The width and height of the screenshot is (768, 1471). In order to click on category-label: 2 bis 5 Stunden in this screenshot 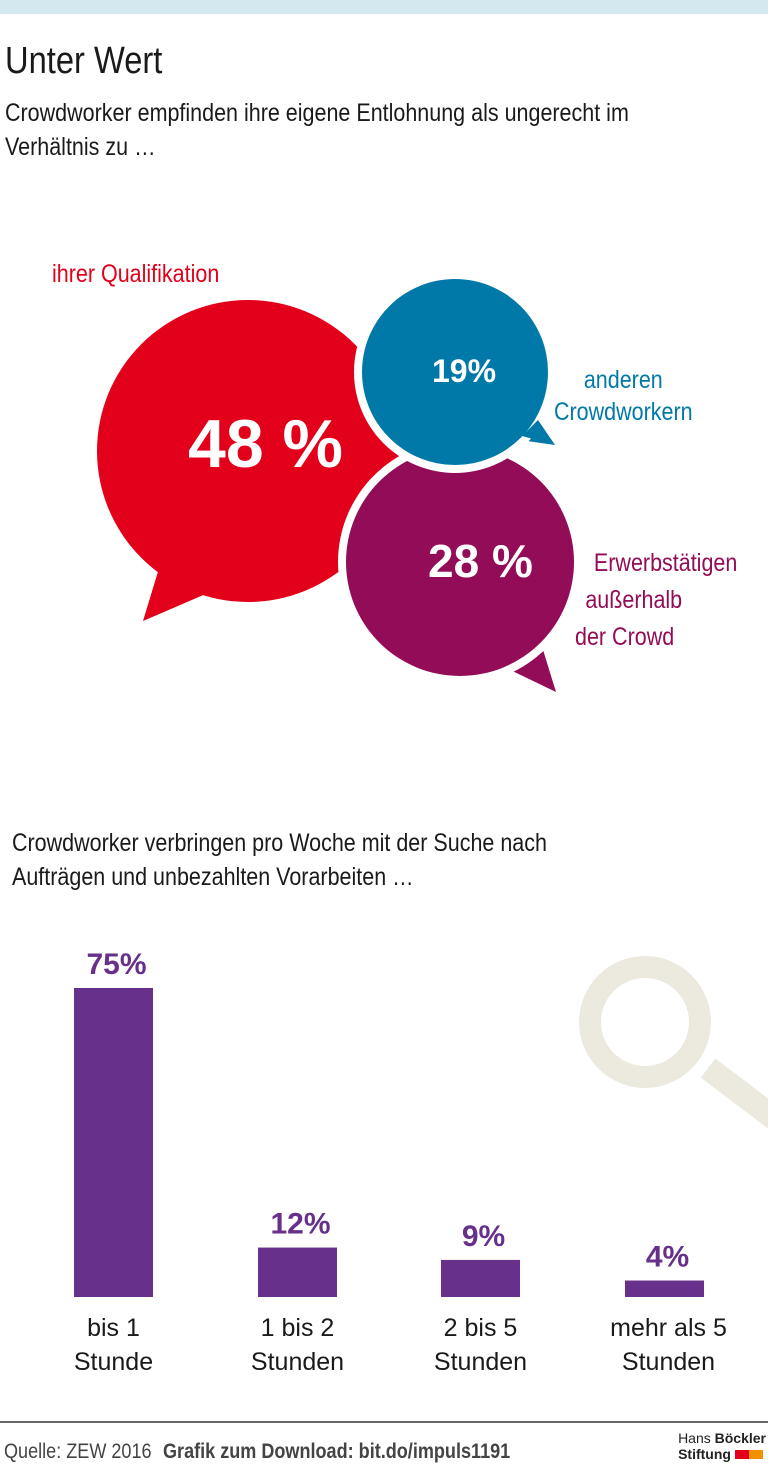, I will do `click(481, 1345)`.